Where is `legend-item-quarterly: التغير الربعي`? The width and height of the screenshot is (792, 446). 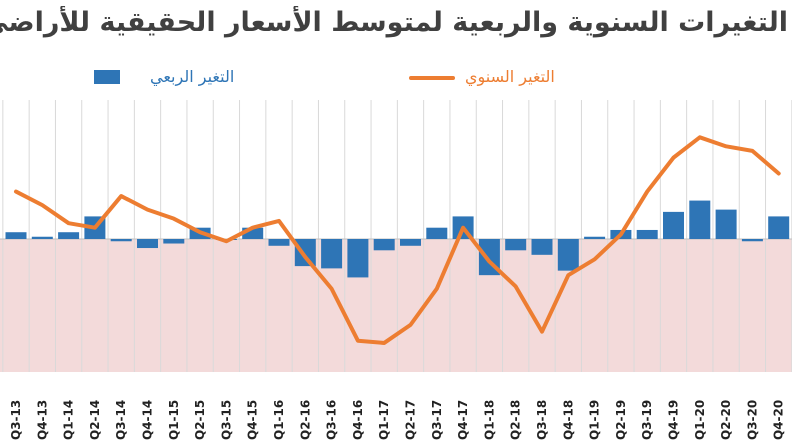 legend-item-quarterly: التغير الربعي is located at coordinates (164, 77).